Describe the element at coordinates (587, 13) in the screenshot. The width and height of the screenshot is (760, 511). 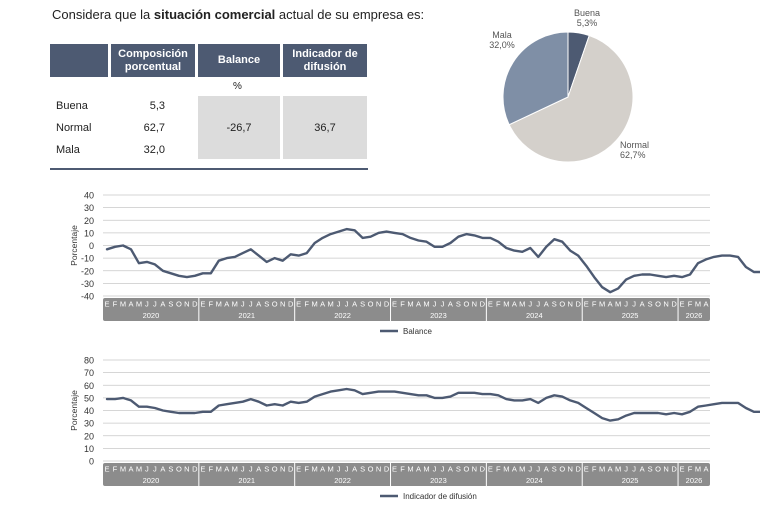
I see `pie-label-buena: Buena` at that location.